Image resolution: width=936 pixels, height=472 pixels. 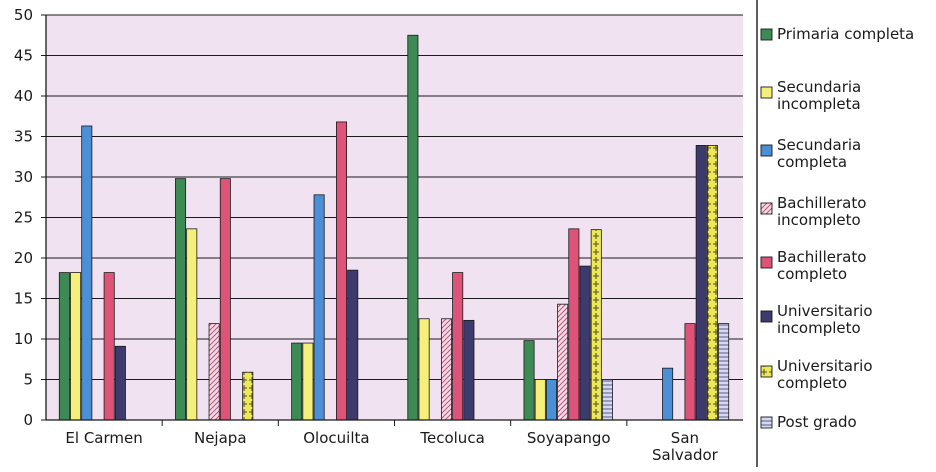 What do you see at coordinates (819, 104) in the screenshot?
I see `legend-label: incompleta` at bounding box center [819, 104].